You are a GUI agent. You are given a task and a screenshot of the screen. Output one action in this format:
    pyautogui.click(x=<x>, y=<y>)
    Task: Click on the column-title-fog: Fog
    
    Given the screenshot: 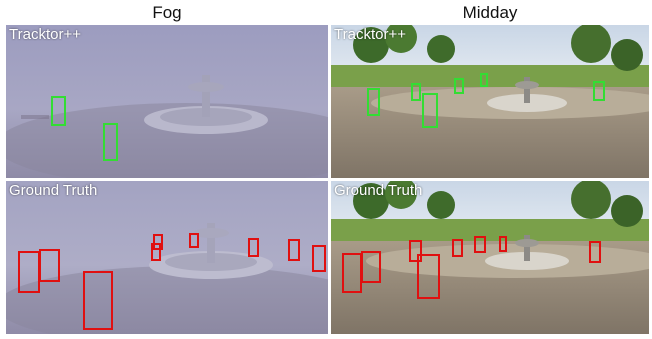 What is the action you would take?
    pyautogui.click(x=167, y=12)
    